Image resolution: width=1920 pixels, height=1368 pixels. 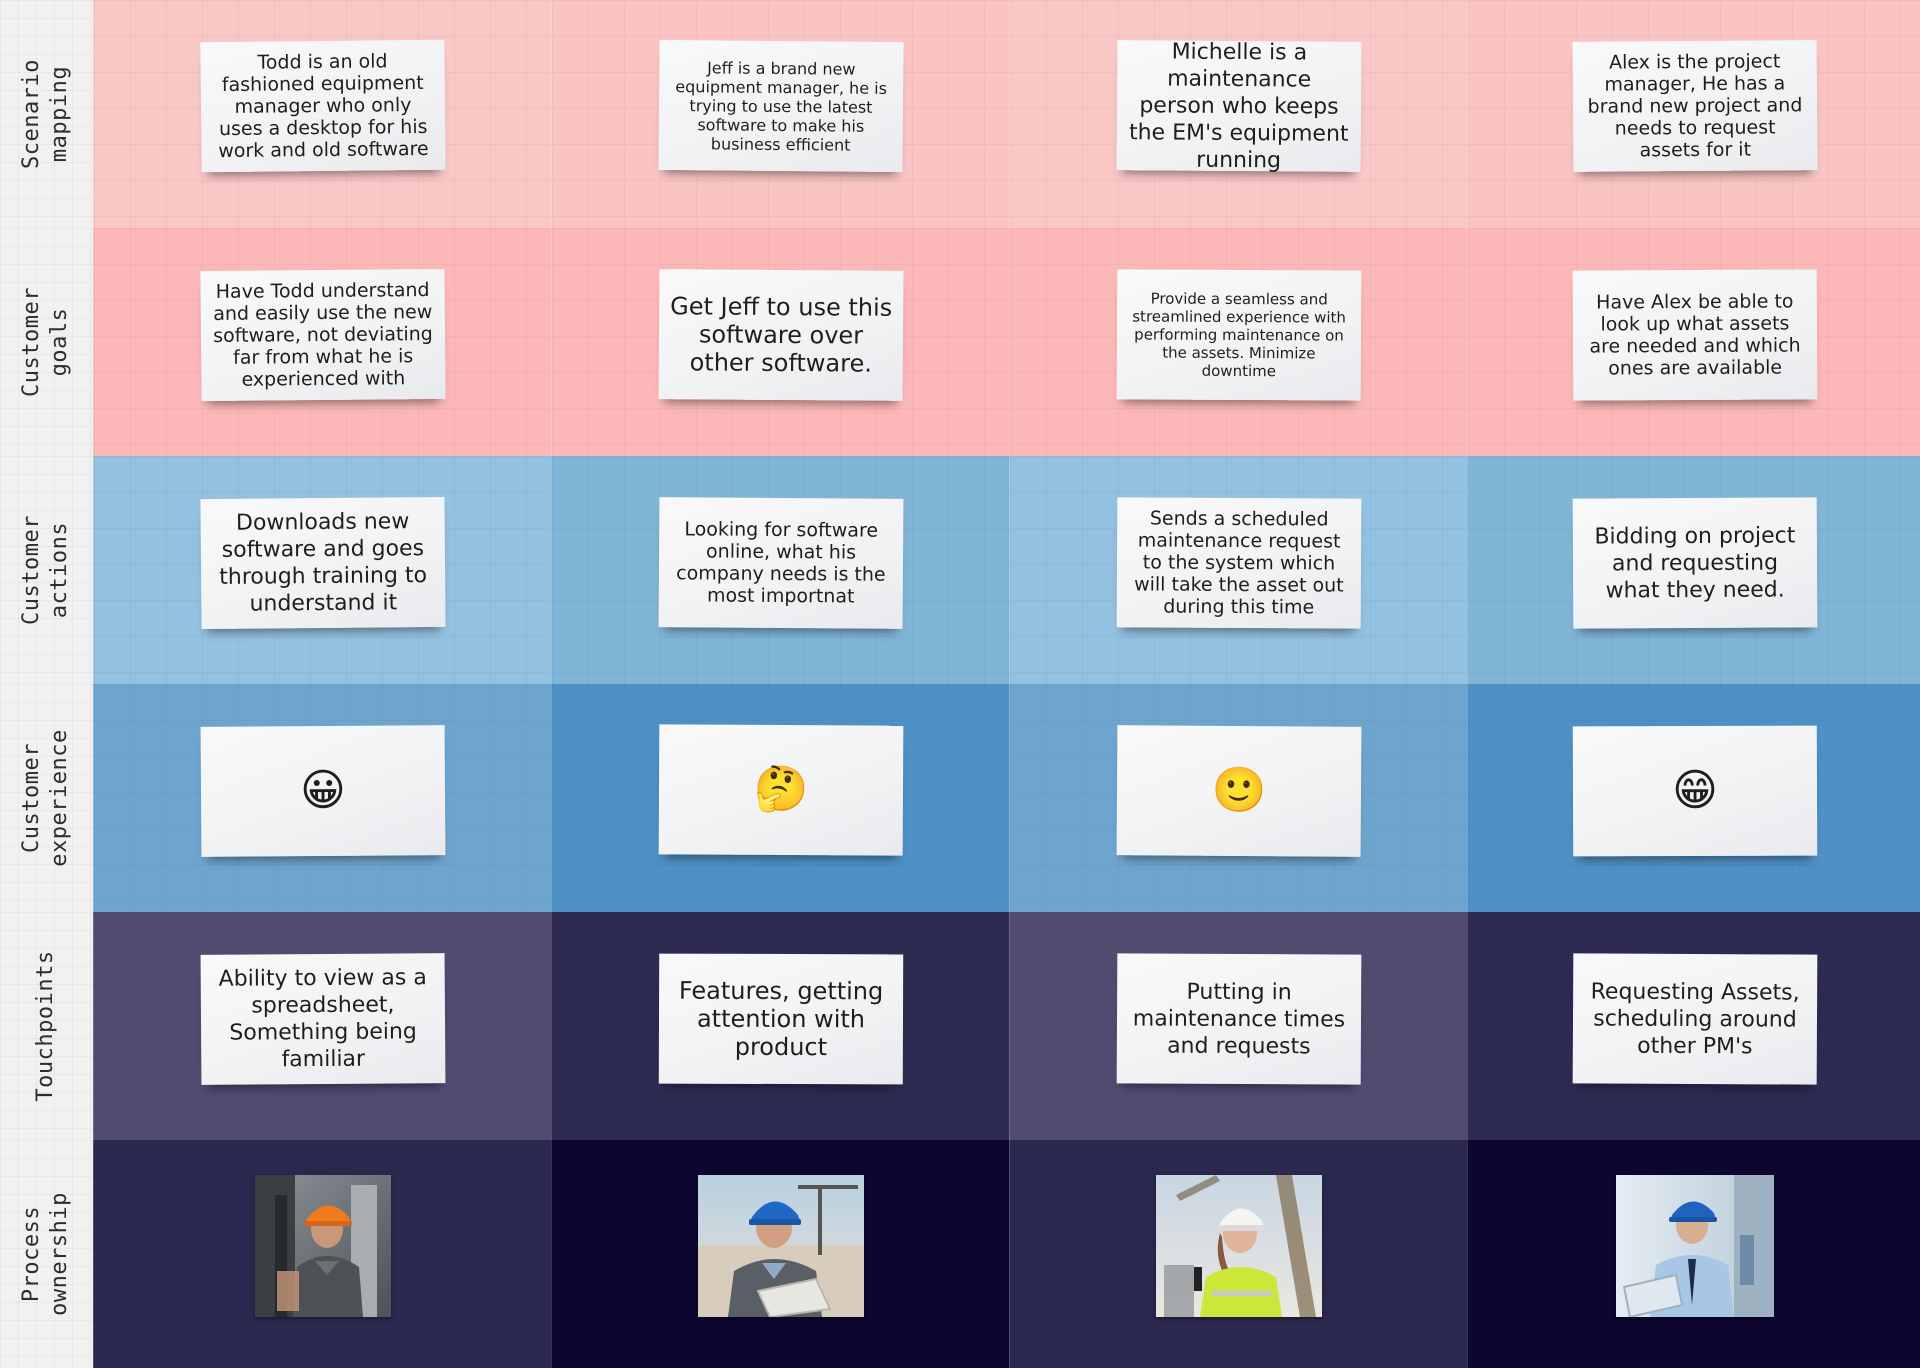 I want to click on row-label-column: Scenario mapping, so click(x=47, y=114).